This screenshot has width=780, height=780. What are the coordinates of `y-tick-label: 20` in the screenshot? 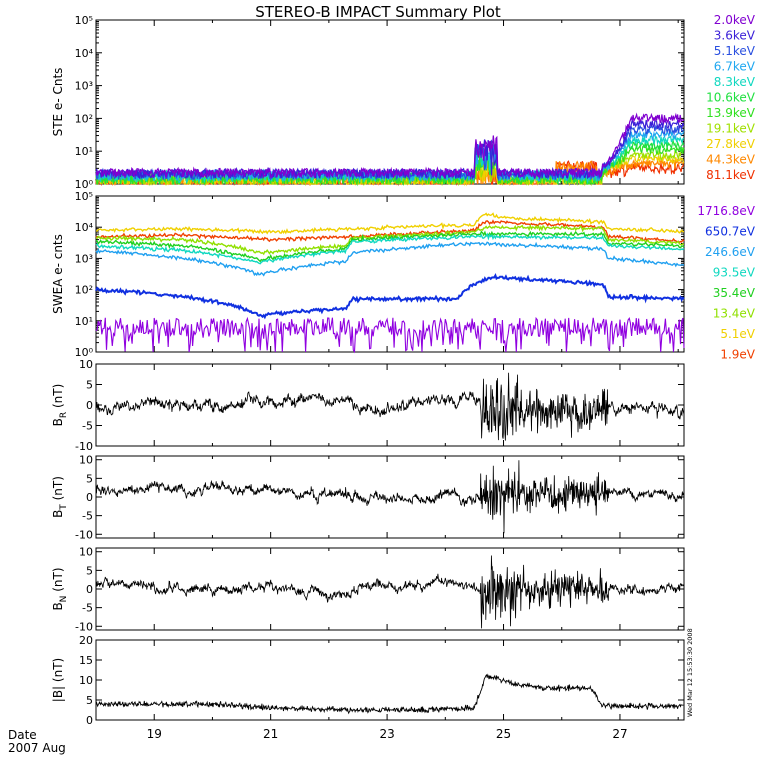 It's located at (86, 640).